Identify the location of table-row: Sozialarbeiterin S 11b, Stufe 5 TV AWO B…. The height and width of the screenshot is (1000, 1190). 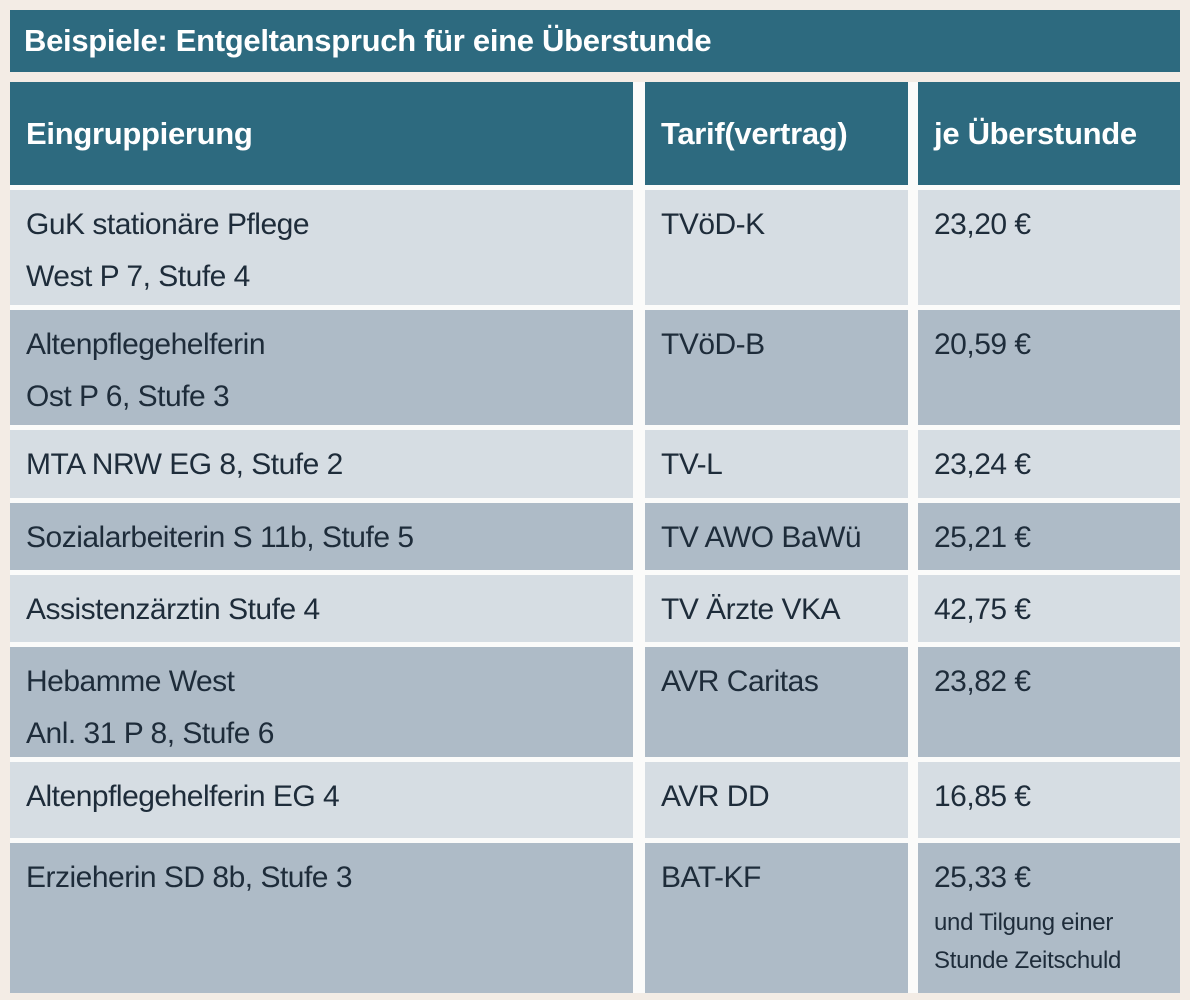
(595, 536).